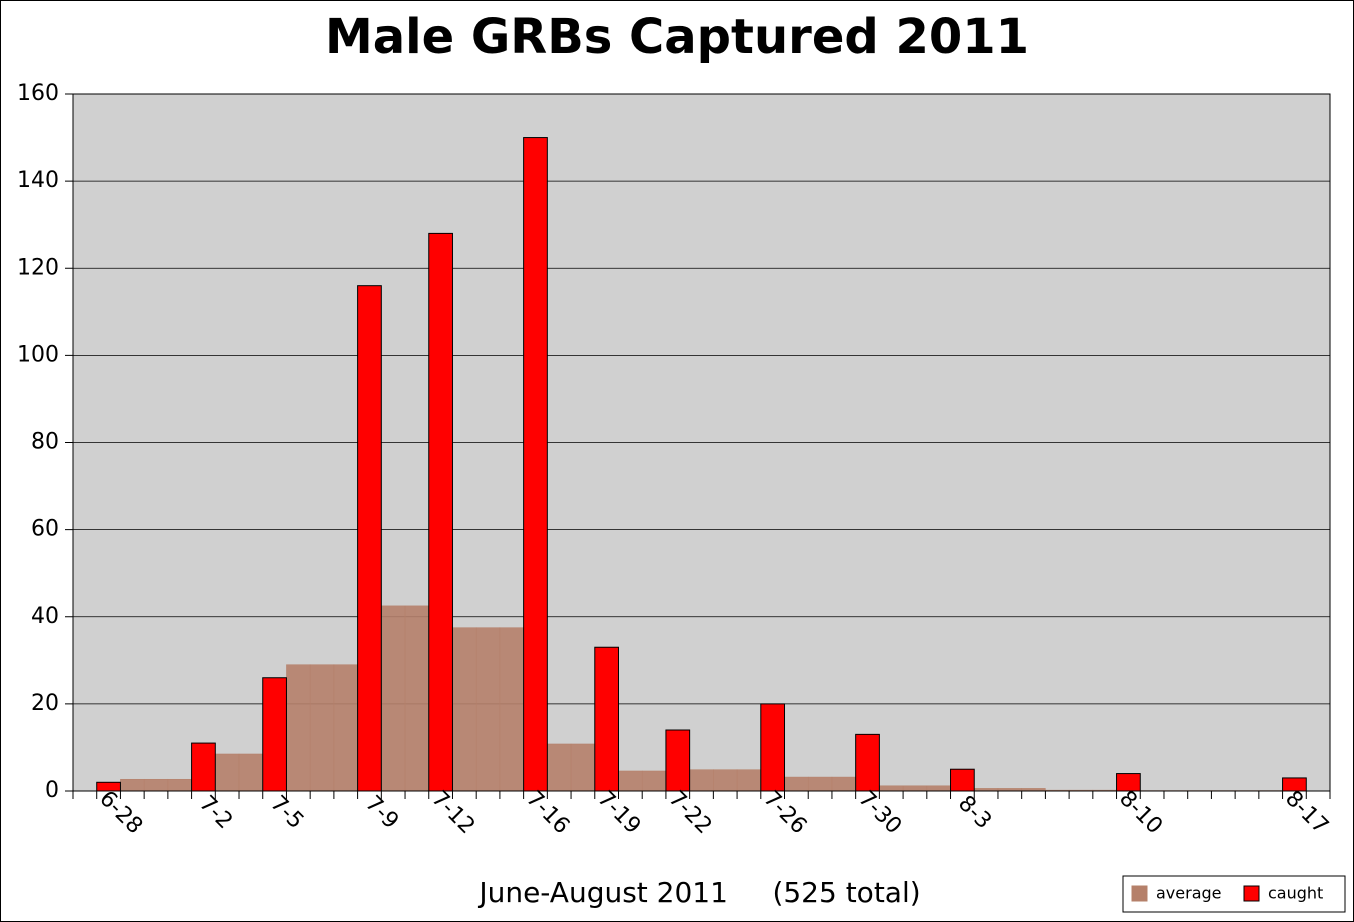 The image size is (1354, 922). Describe the element at coordinates (38, 267) in the screenshot. I see `y-tick-label: 120` at that location.